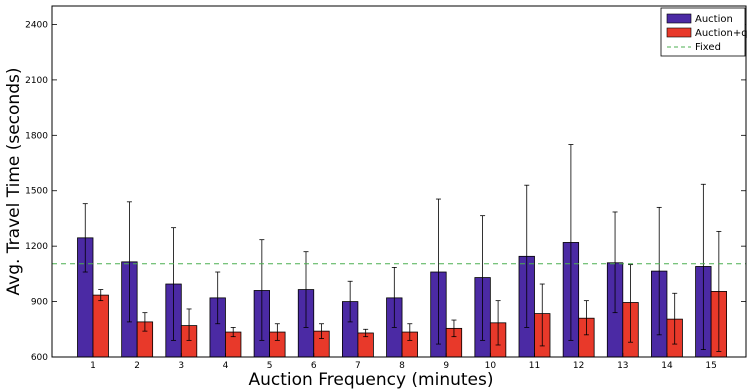 The width and height of the screenshot is (747, 390). I want to click on y-tick-label: 2100, so click(36, 81).